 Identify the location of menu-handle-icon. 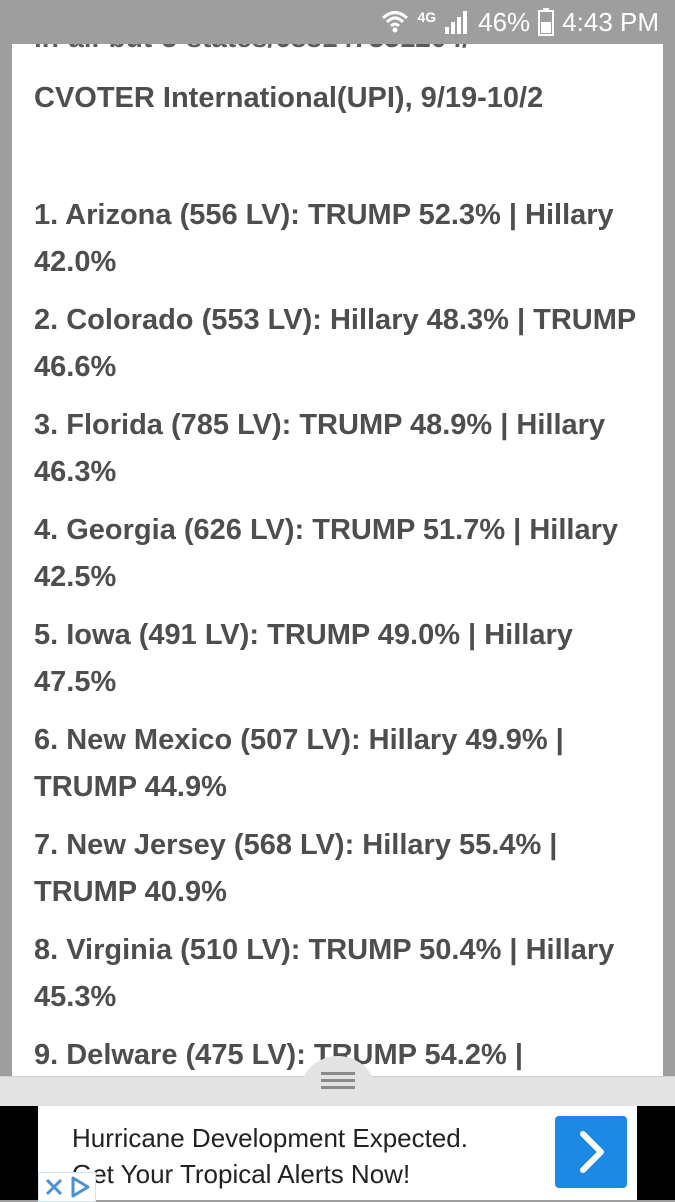
(338, 1082).